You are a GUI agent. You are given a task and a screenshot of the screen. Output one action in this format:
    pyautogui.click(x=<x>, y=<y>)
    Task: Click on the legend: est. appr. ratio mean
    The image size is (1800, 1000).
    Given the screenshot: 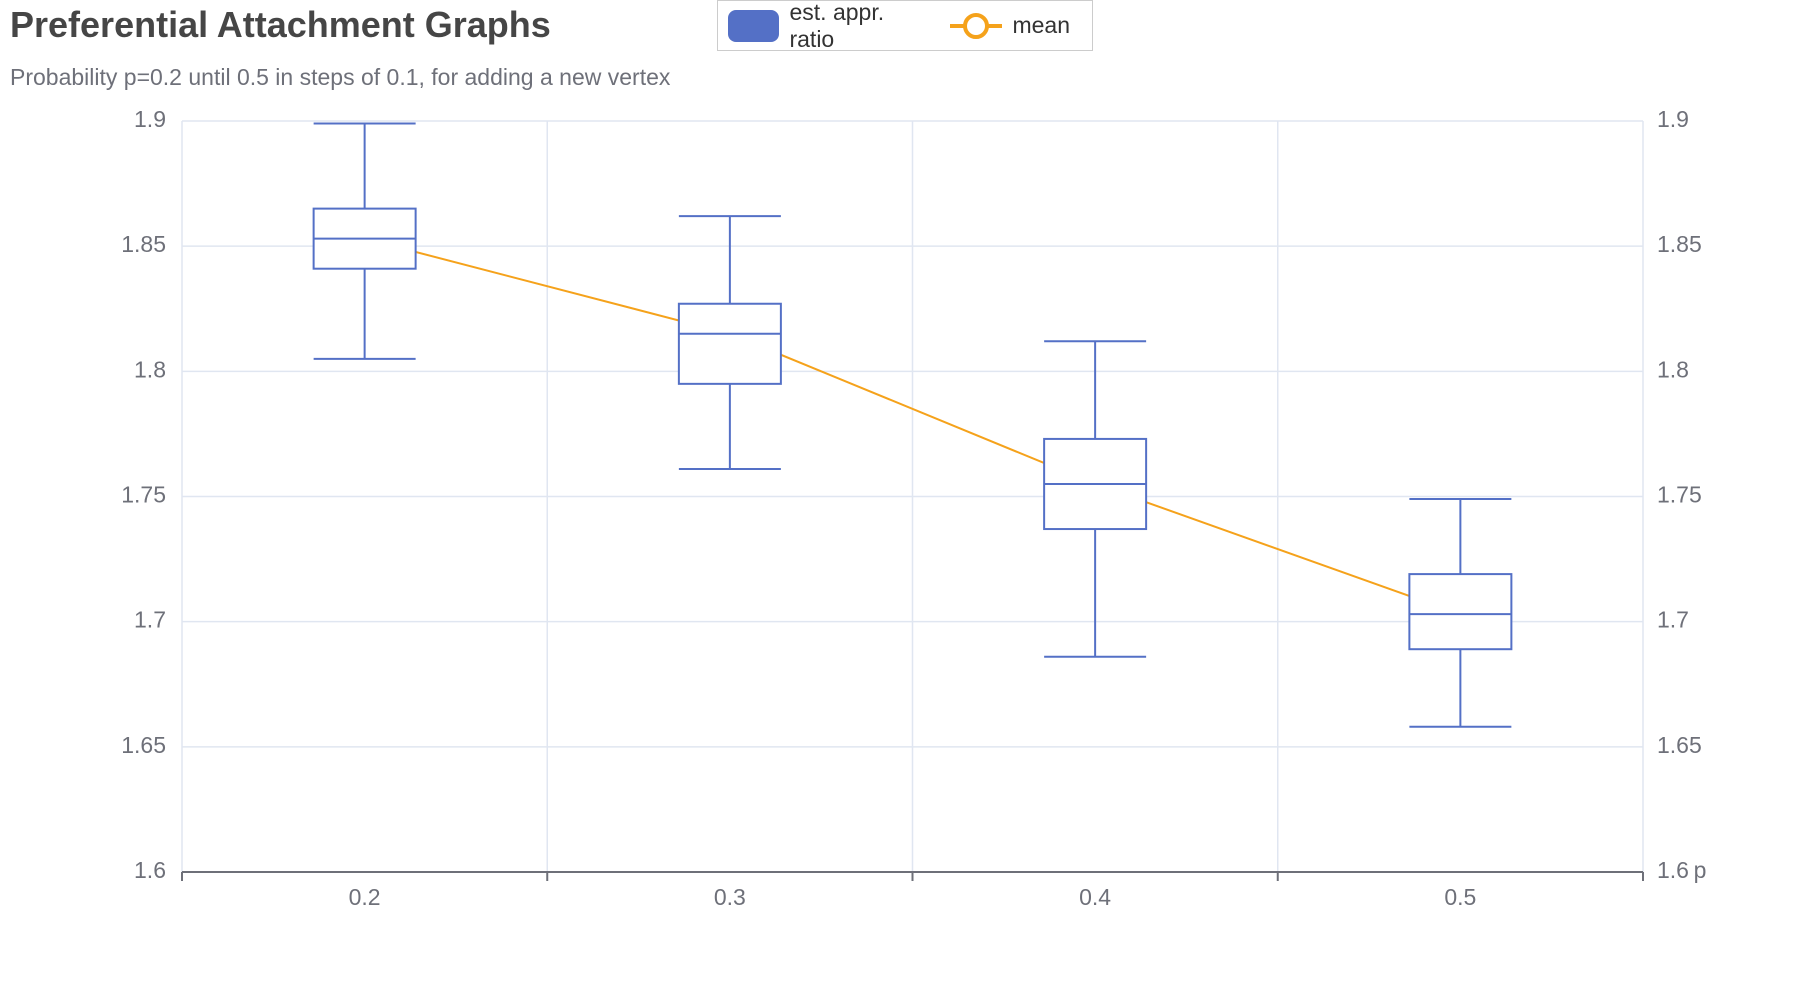 What is the action you would take?
    pyautogui.click(x=905, y=26)
    